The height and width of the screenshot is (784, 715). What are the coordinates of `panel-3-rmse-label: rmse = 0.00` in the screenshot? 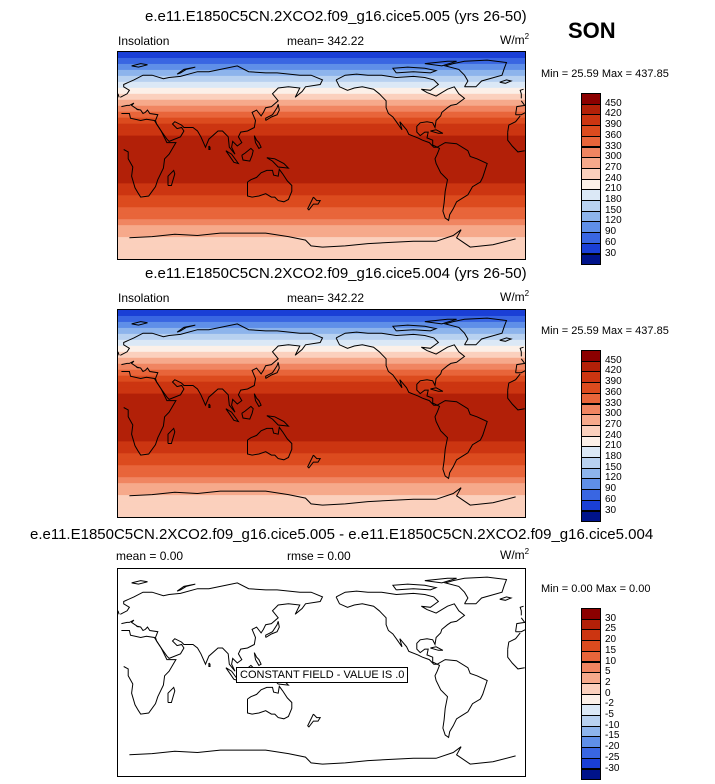 It's located at (319, 556).